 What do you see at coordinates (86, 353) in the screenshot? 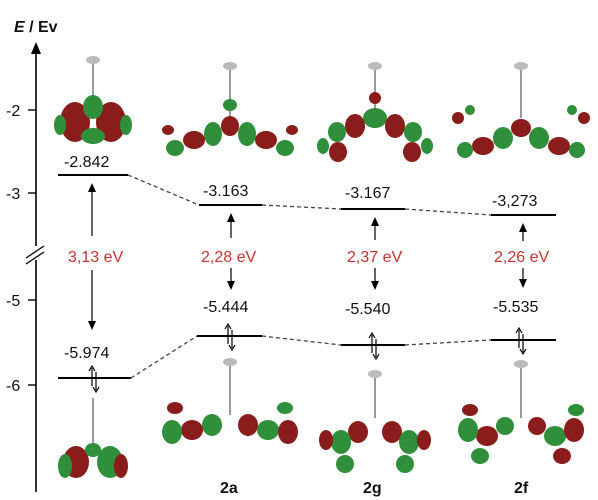
I see `homo-energy-label: -5.974` at bounding box center [86, 353].